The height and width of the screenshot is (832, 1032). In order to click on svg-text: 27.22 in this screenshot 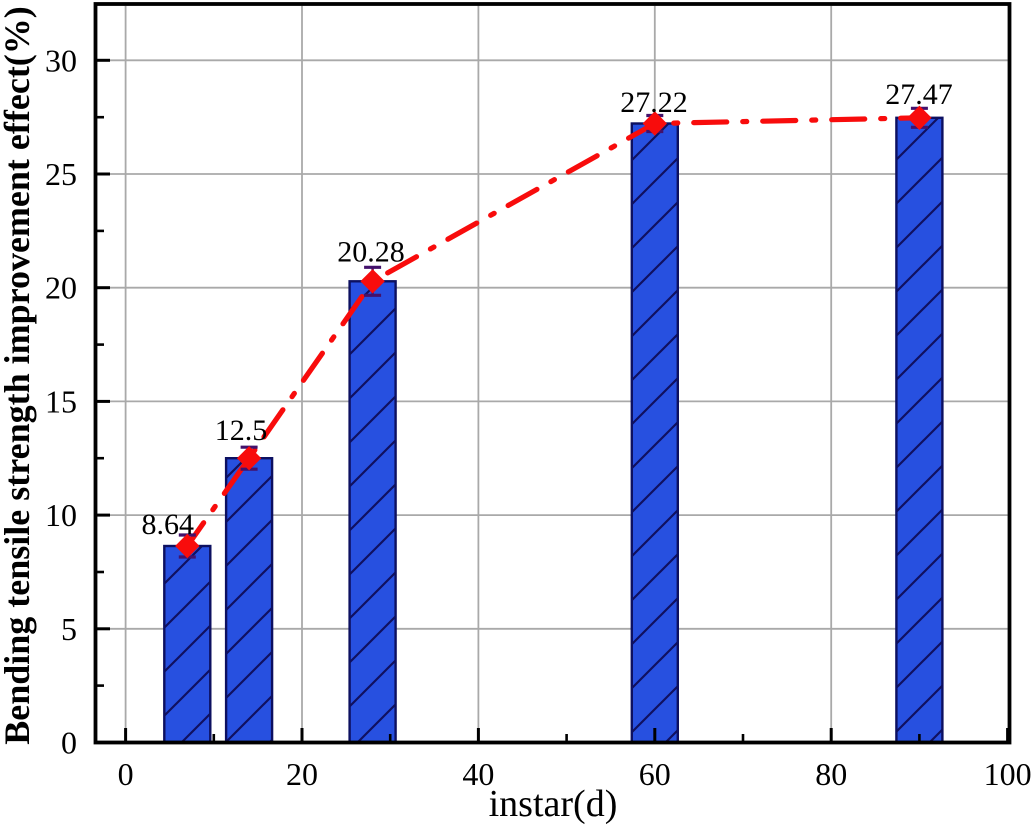, I will do `click(654, 102)`.